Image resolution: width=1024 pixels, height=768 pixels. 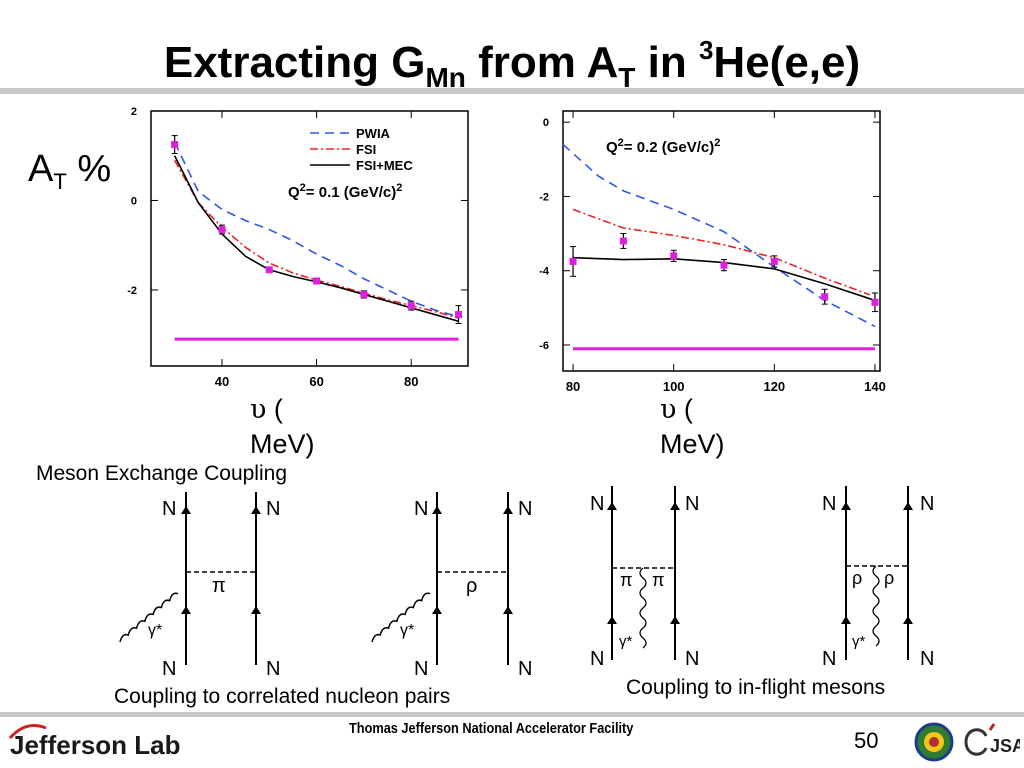 I want to click on y-tick-label: -4, so click(x=544, y=272).